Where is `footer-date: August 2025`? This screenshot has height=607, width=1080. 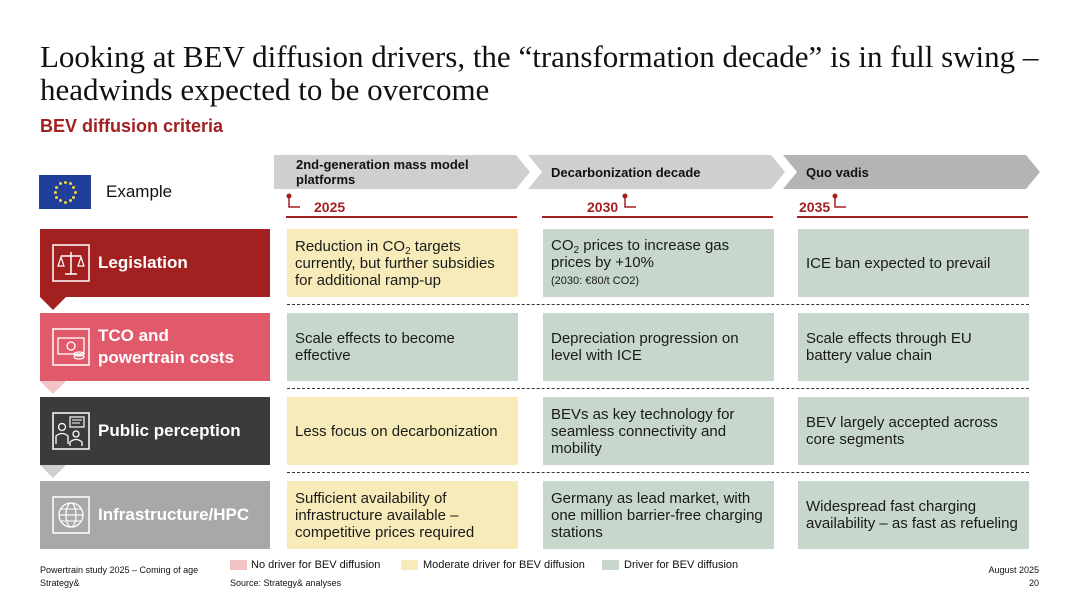
footer-date: August 2025 is located at coordinates (1013, 570).